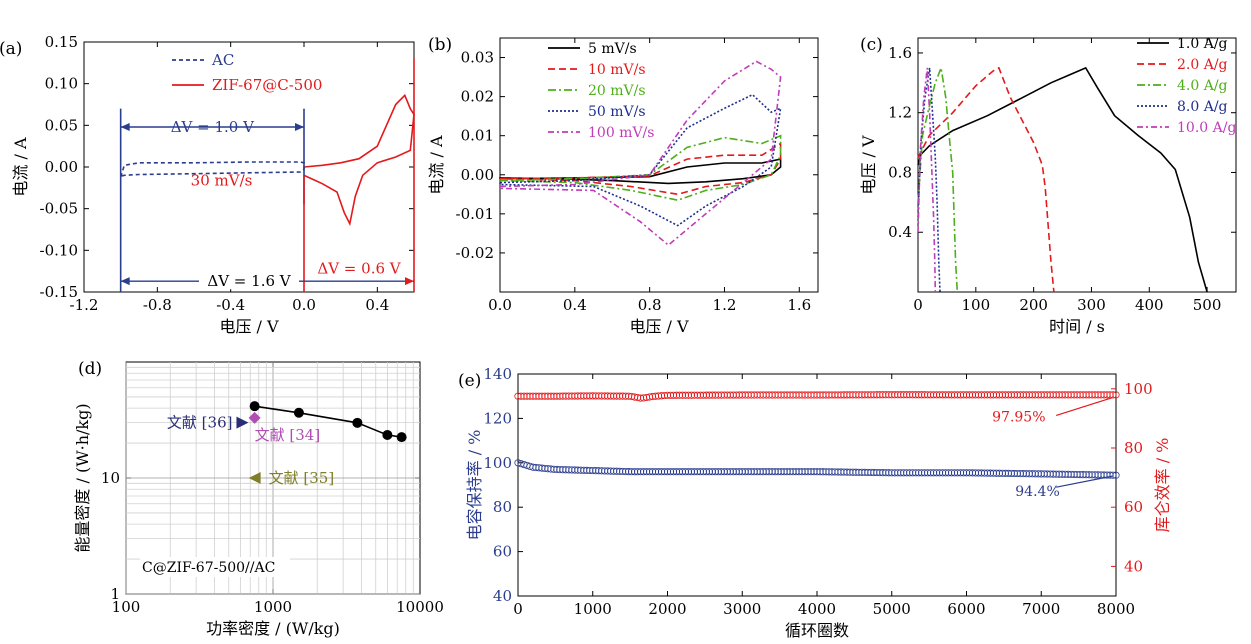 Image resolution: width=1251 pixels, height=644 pixels. What do you see at coordinates (115, 594) in the screenshot?
I see `y-tick-label: 1` at bounding box center [115, 594].